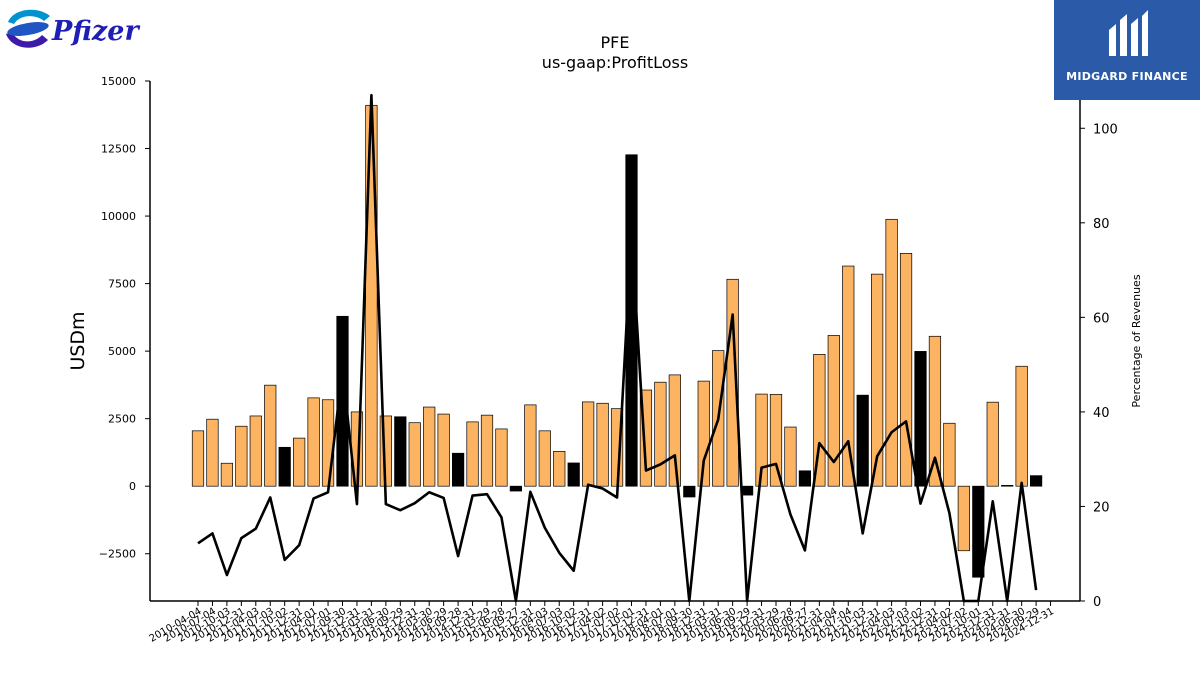 Image resolution: width=1200 pixels, height=675 pixels. I want to click on y2-tick-label: 0, so click(1097, 602).